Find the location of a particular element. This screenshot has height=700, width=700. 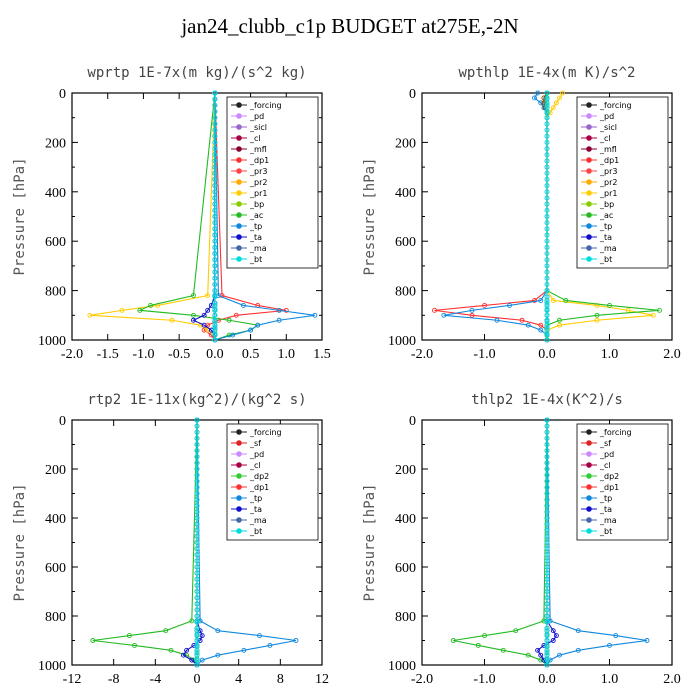

legend-label: _pr1 is located at coordinates (608, 193).